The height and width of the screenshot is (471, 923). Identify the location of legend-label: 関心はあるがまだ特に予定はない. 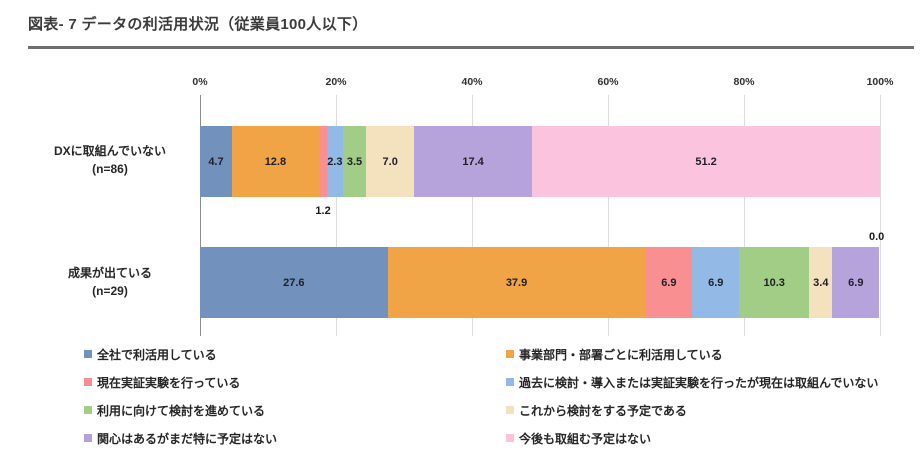
(187, 438).